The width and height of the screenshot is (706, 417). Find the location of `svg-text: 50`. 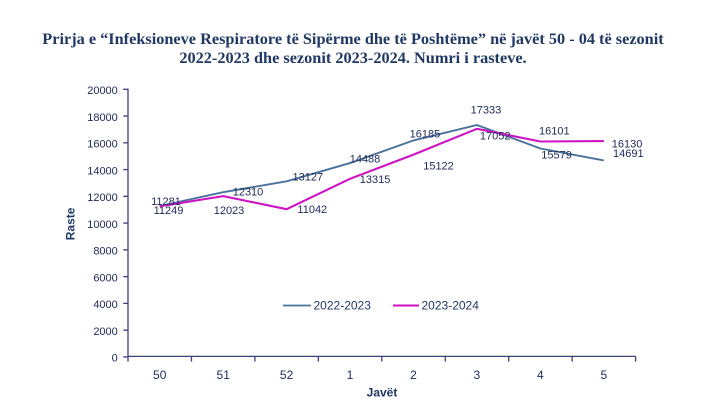

svg-text: 50 is located at coordinates (160, 375).